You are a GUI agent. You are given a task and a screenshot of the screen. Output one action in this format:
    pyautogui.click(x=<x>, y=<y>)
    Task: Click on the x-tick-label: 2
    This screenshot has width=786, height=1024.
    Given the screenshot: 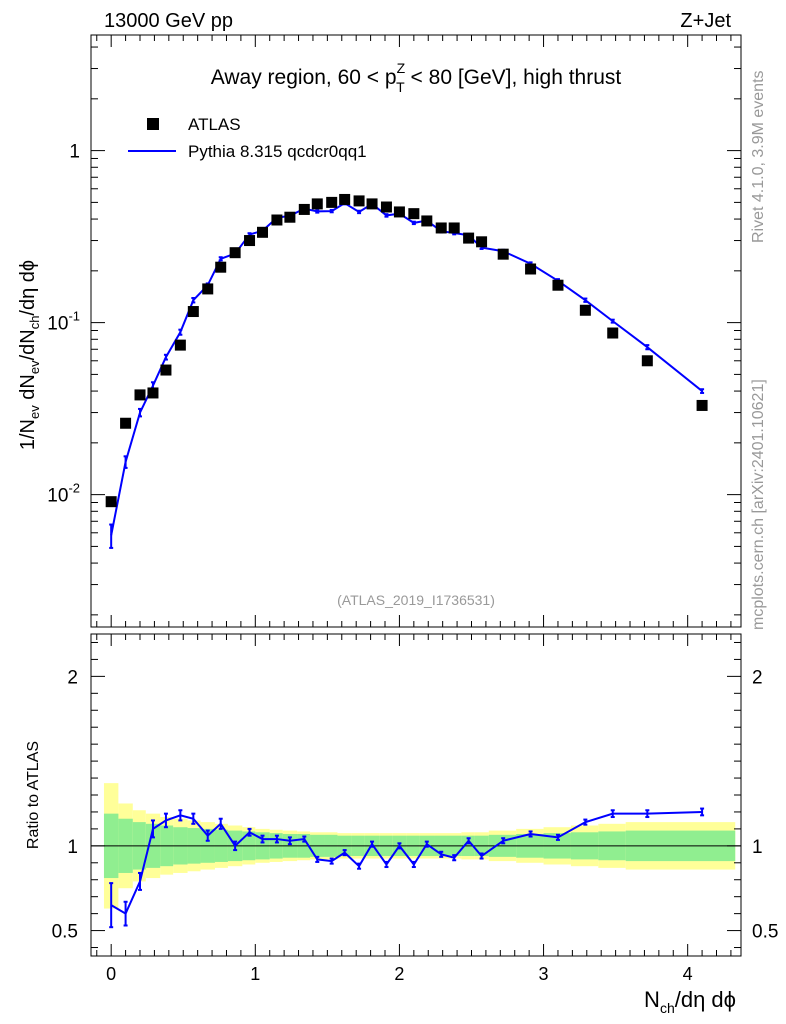 What is the action you would take?
    pyautogui.click(x=399, y=974)
    